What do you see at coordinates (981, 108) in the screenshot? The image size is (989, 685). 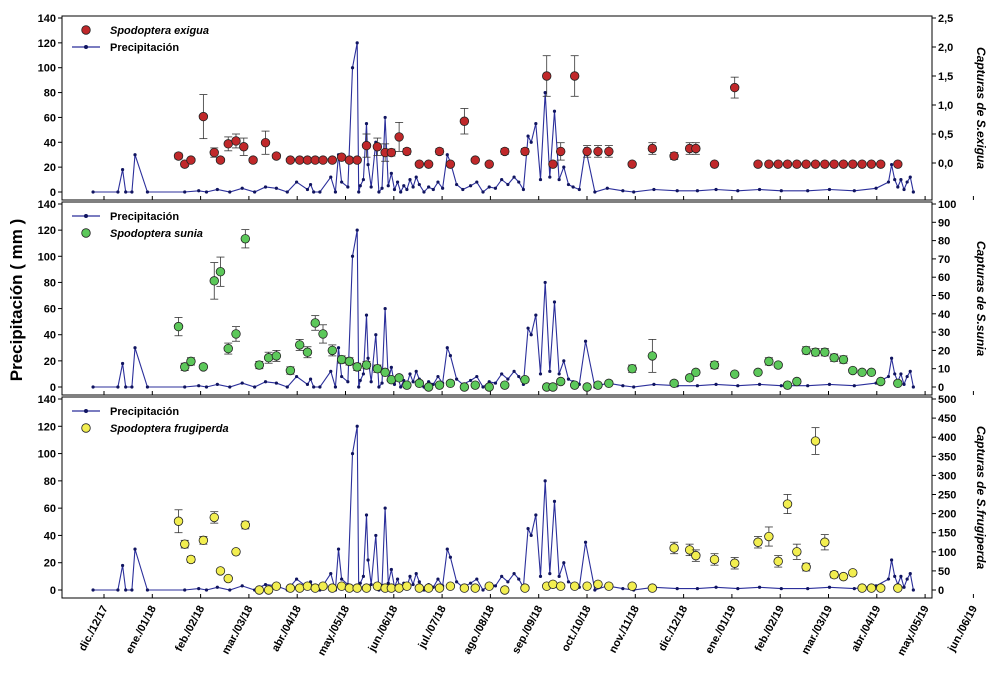 I see `y-axis-title-right-exigua: Capturas de S.exigua` at bounding box center [981, 108].